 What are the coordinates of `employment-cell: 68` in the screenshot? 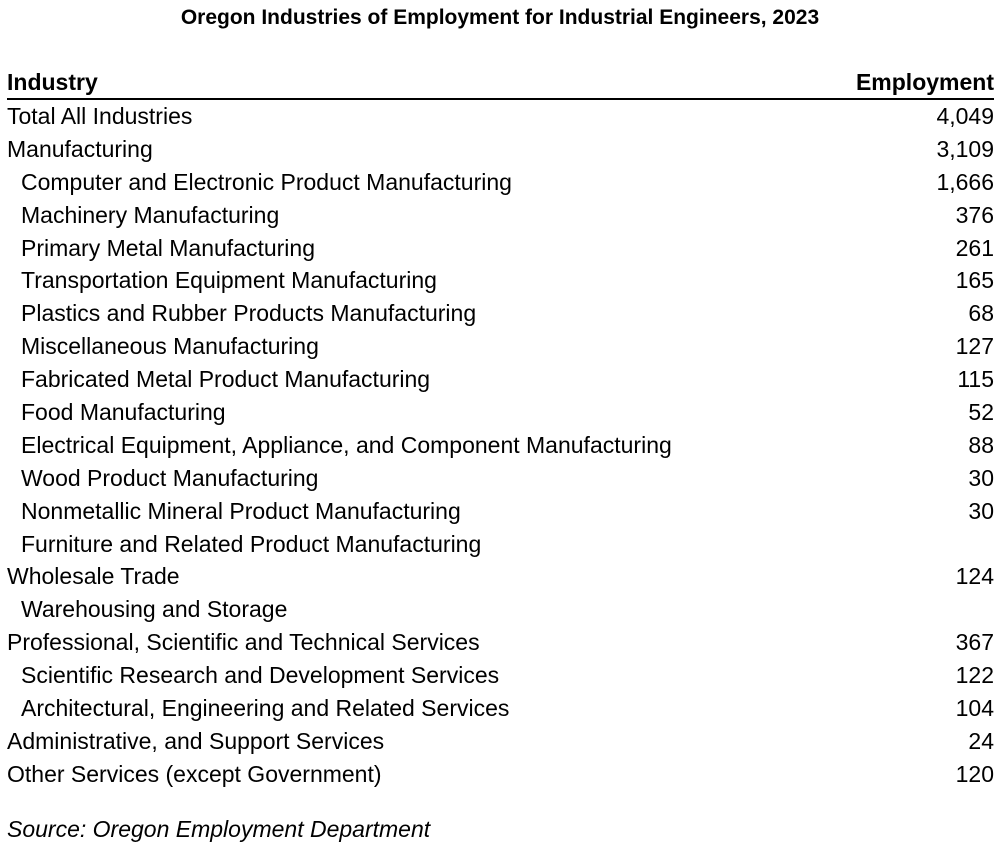 It's located at (981, 313).